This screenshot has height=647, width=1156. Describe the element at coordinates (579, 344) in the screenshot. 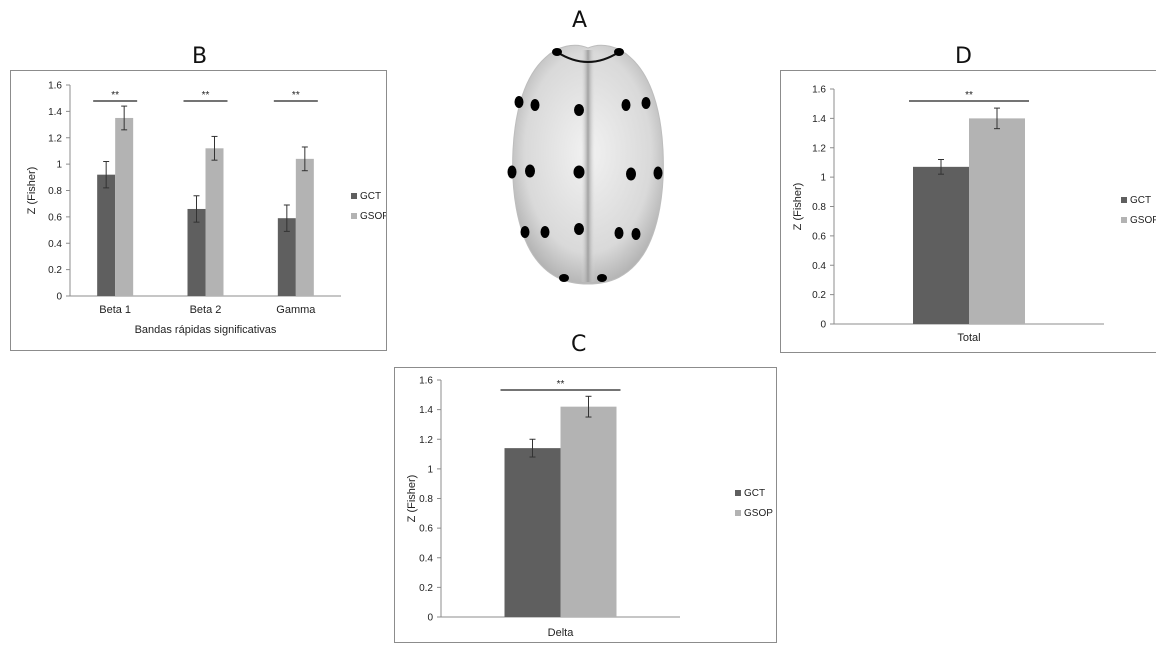

I see `panel-label-c: C` at that location.